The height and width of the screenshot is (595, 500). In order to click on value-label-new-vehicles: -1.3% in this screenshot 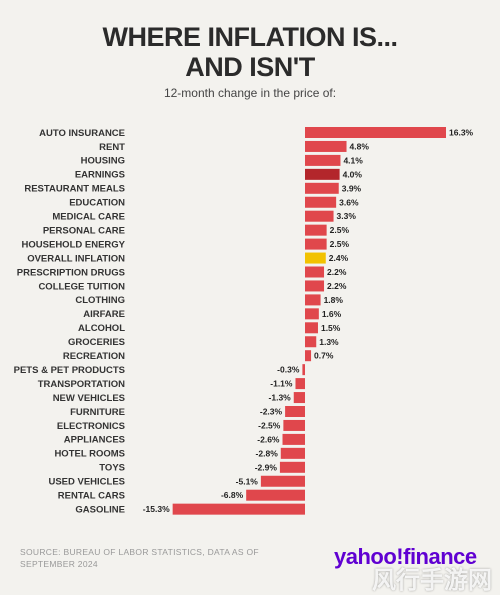, I will do `click(280, 398)`.